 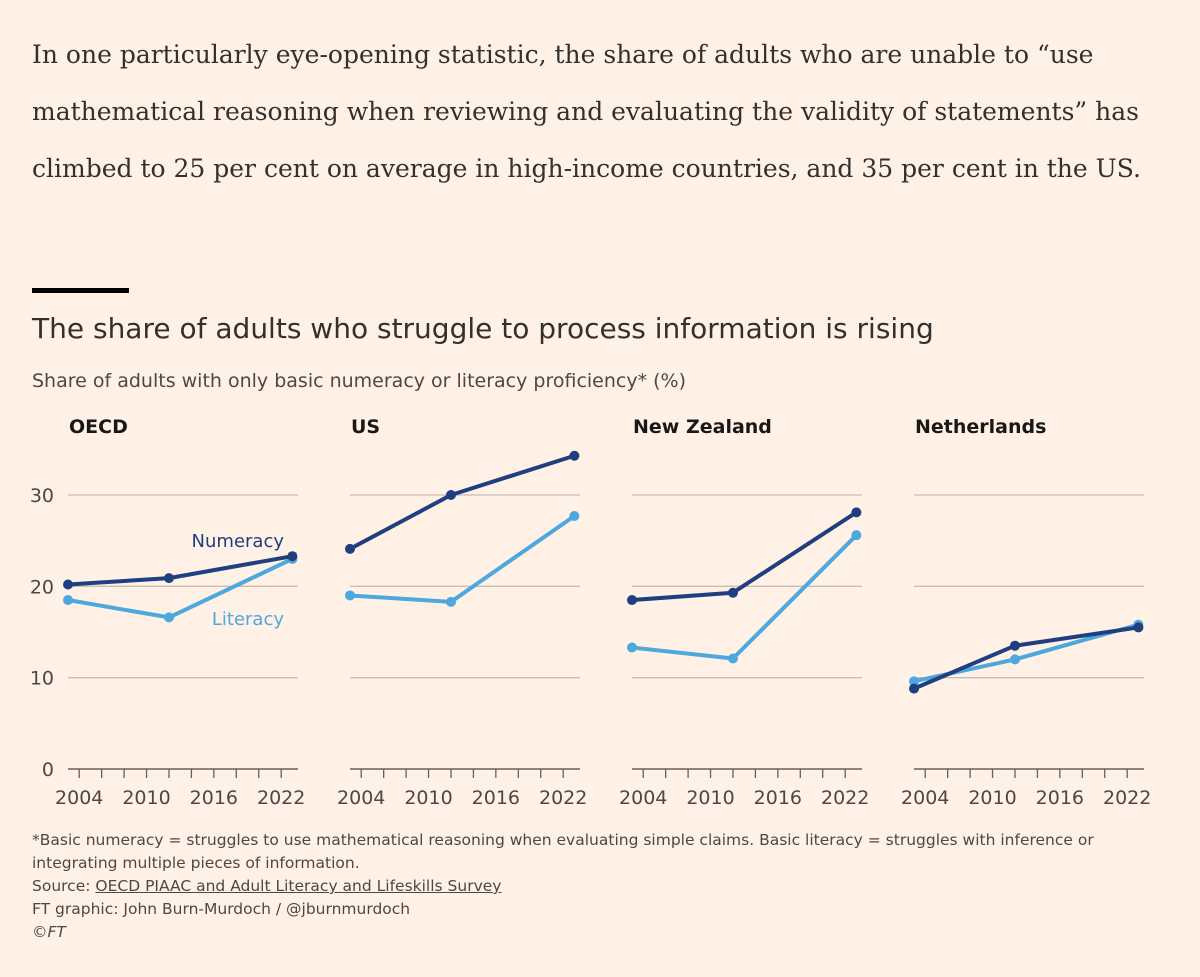 I want to click on literacy-label: Literacy, so click(x=248, y=619).